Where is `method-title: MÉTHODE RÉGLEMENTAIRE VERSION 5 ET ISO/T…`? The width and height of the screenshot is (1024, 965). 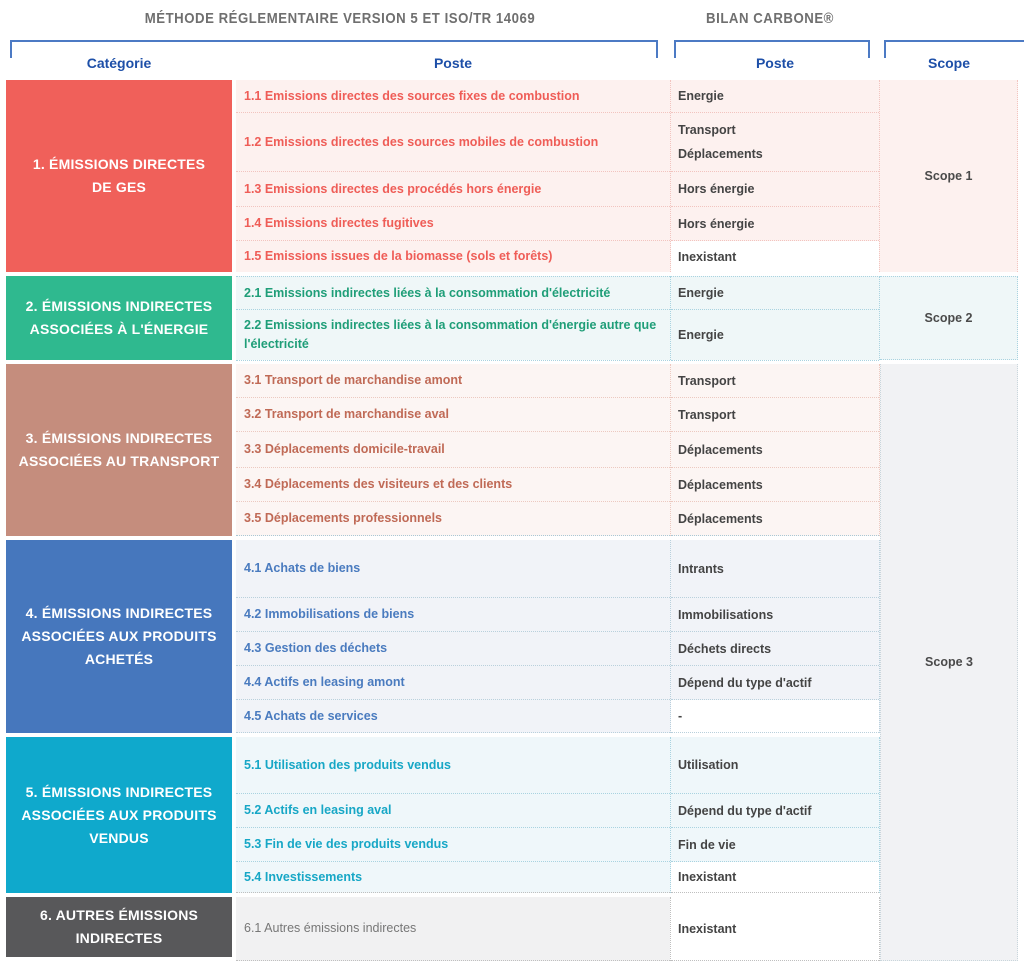
method-title: MÉTHODE RÉGLEMENTAIRE VERSION 5 ET ISO/T… is located at coordinates (340, 18).